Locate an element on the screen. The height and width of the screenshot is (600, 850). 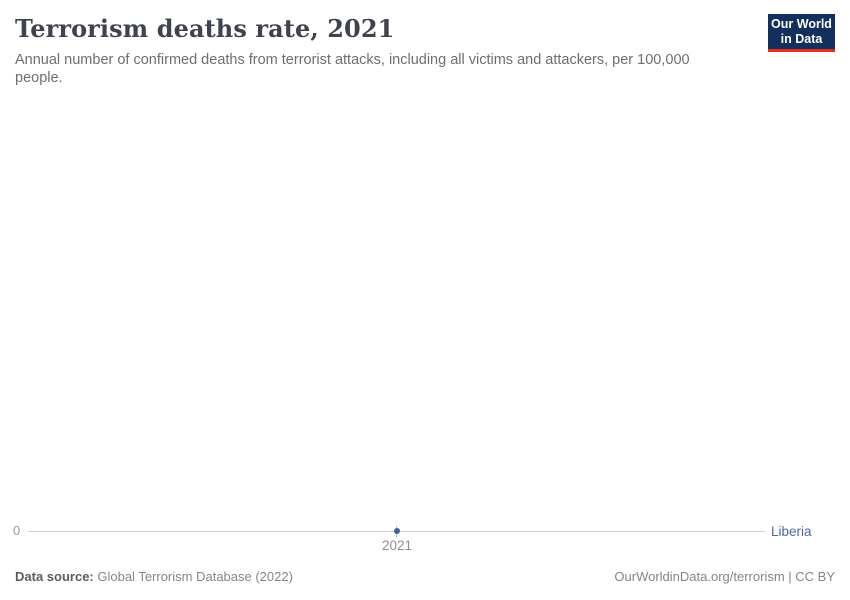
owid-logo: Our World in Data is located at coordinates (801, 33).